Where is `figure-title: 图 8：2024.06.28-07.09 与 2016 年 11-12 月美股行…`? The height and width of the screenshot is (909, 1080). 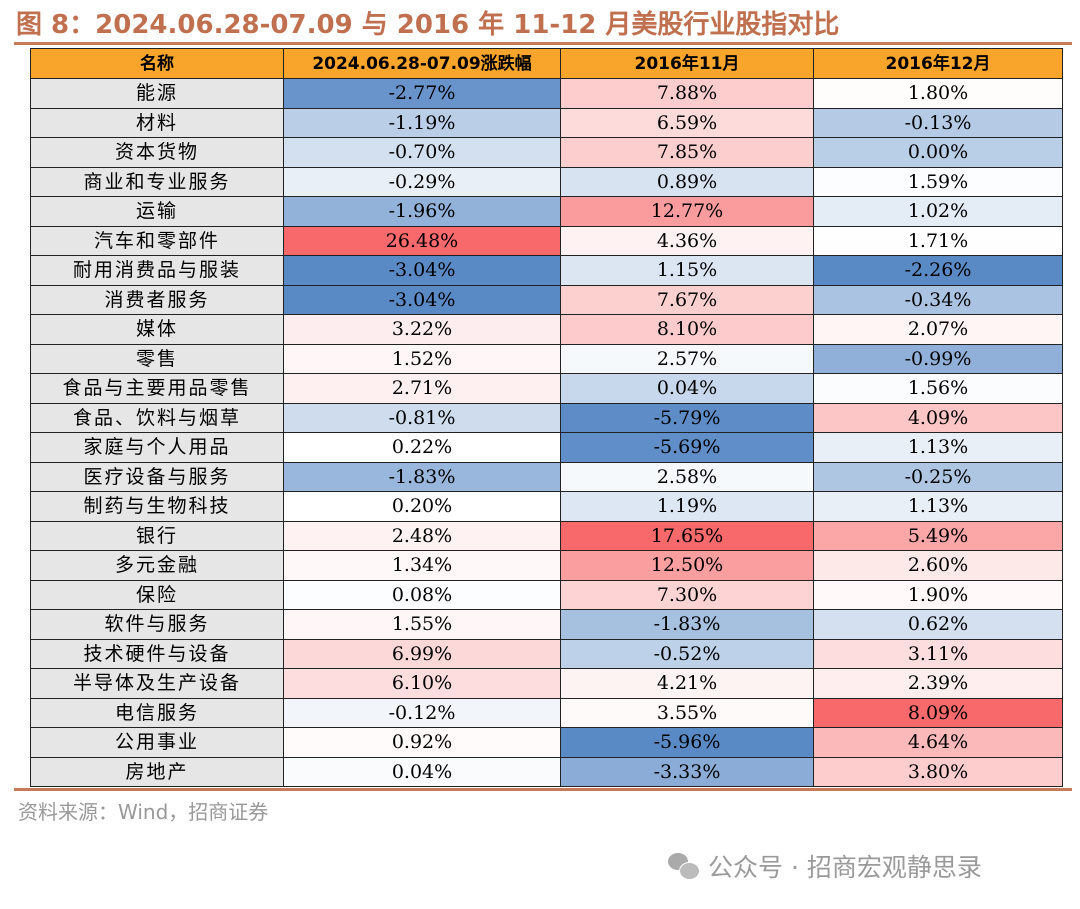
figure-title: 图 8：2024.06.28-07.09 与 2016 年 11-12 月美股行… is located at coordinates (428, 25).